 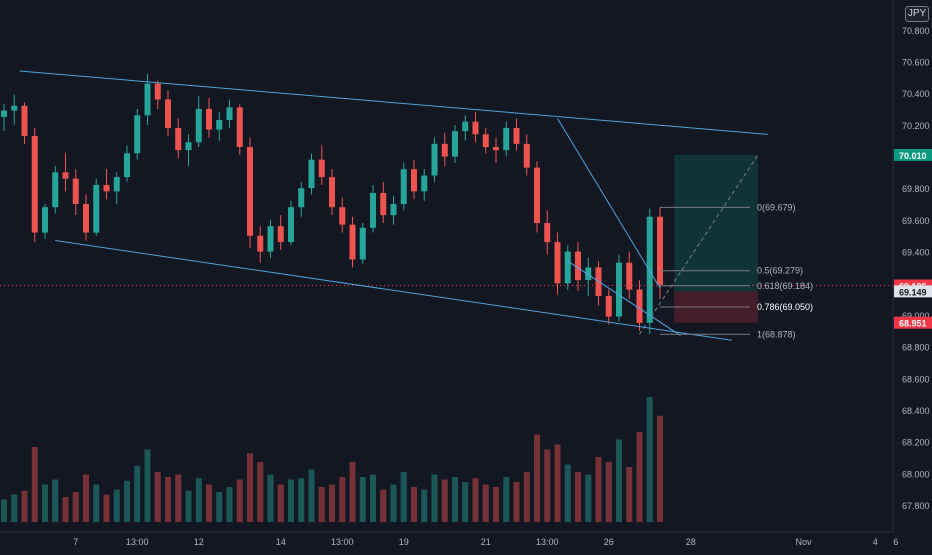 I want to click on fib-level-label: 1(68.878), so click(x=776, y=334).